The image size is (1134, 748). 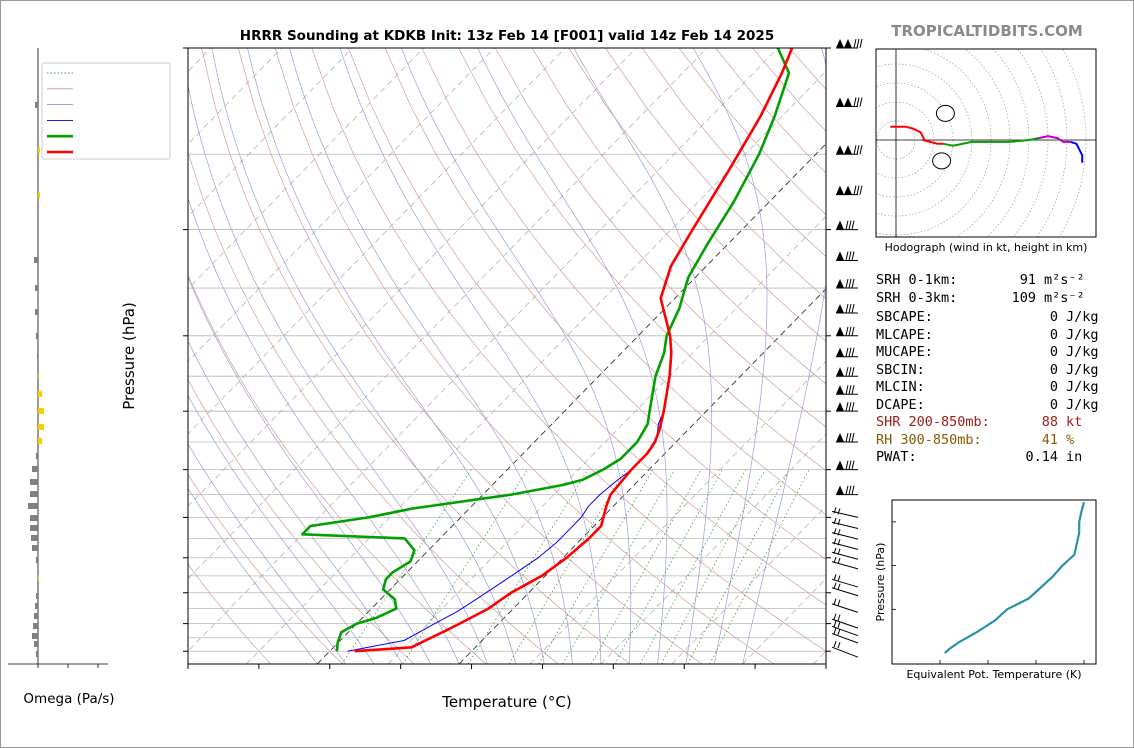 What do you see at coordinates (896, 457) in the screenshot?
I see `index-label: PWAT:` at bounding box center [896, 457].